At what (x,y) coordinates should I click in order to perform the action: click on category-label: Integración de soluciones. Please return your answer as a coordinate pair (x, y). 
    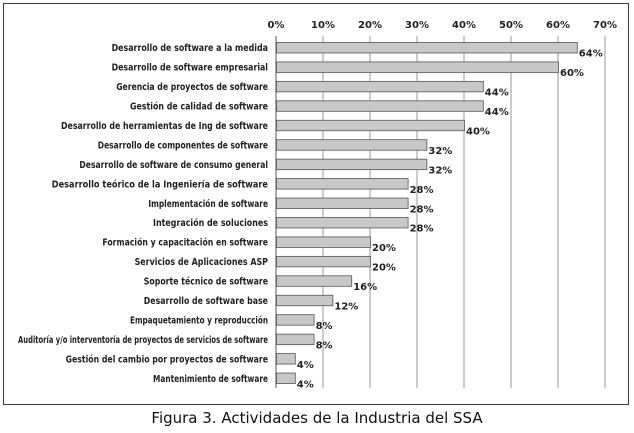
    Looking at the image, I should click on (210, 223).